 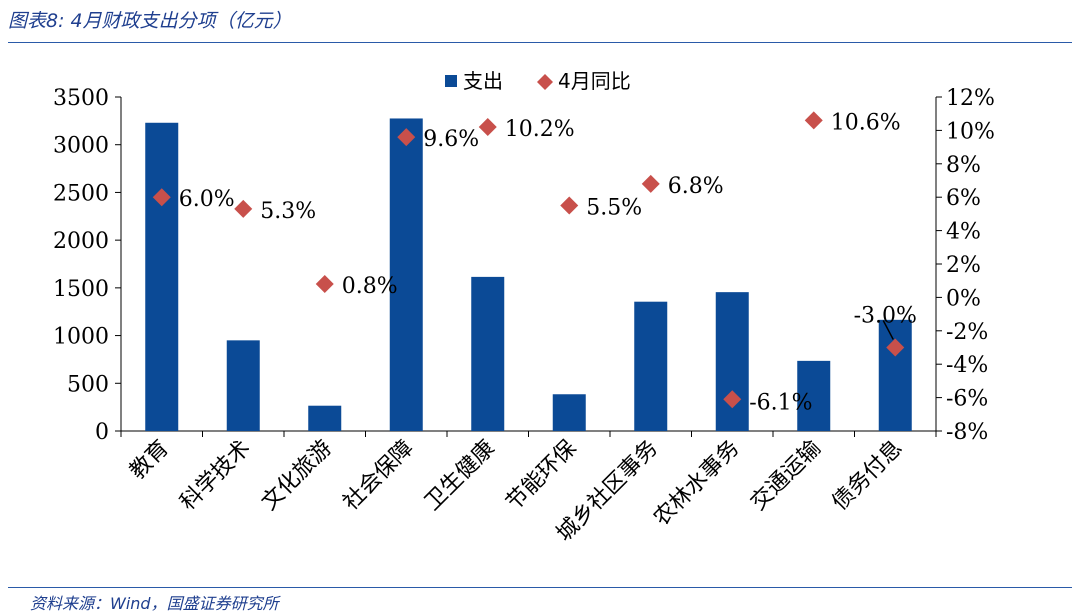 I want to click on category-label: 节能环保, so click(x=542, y=476).